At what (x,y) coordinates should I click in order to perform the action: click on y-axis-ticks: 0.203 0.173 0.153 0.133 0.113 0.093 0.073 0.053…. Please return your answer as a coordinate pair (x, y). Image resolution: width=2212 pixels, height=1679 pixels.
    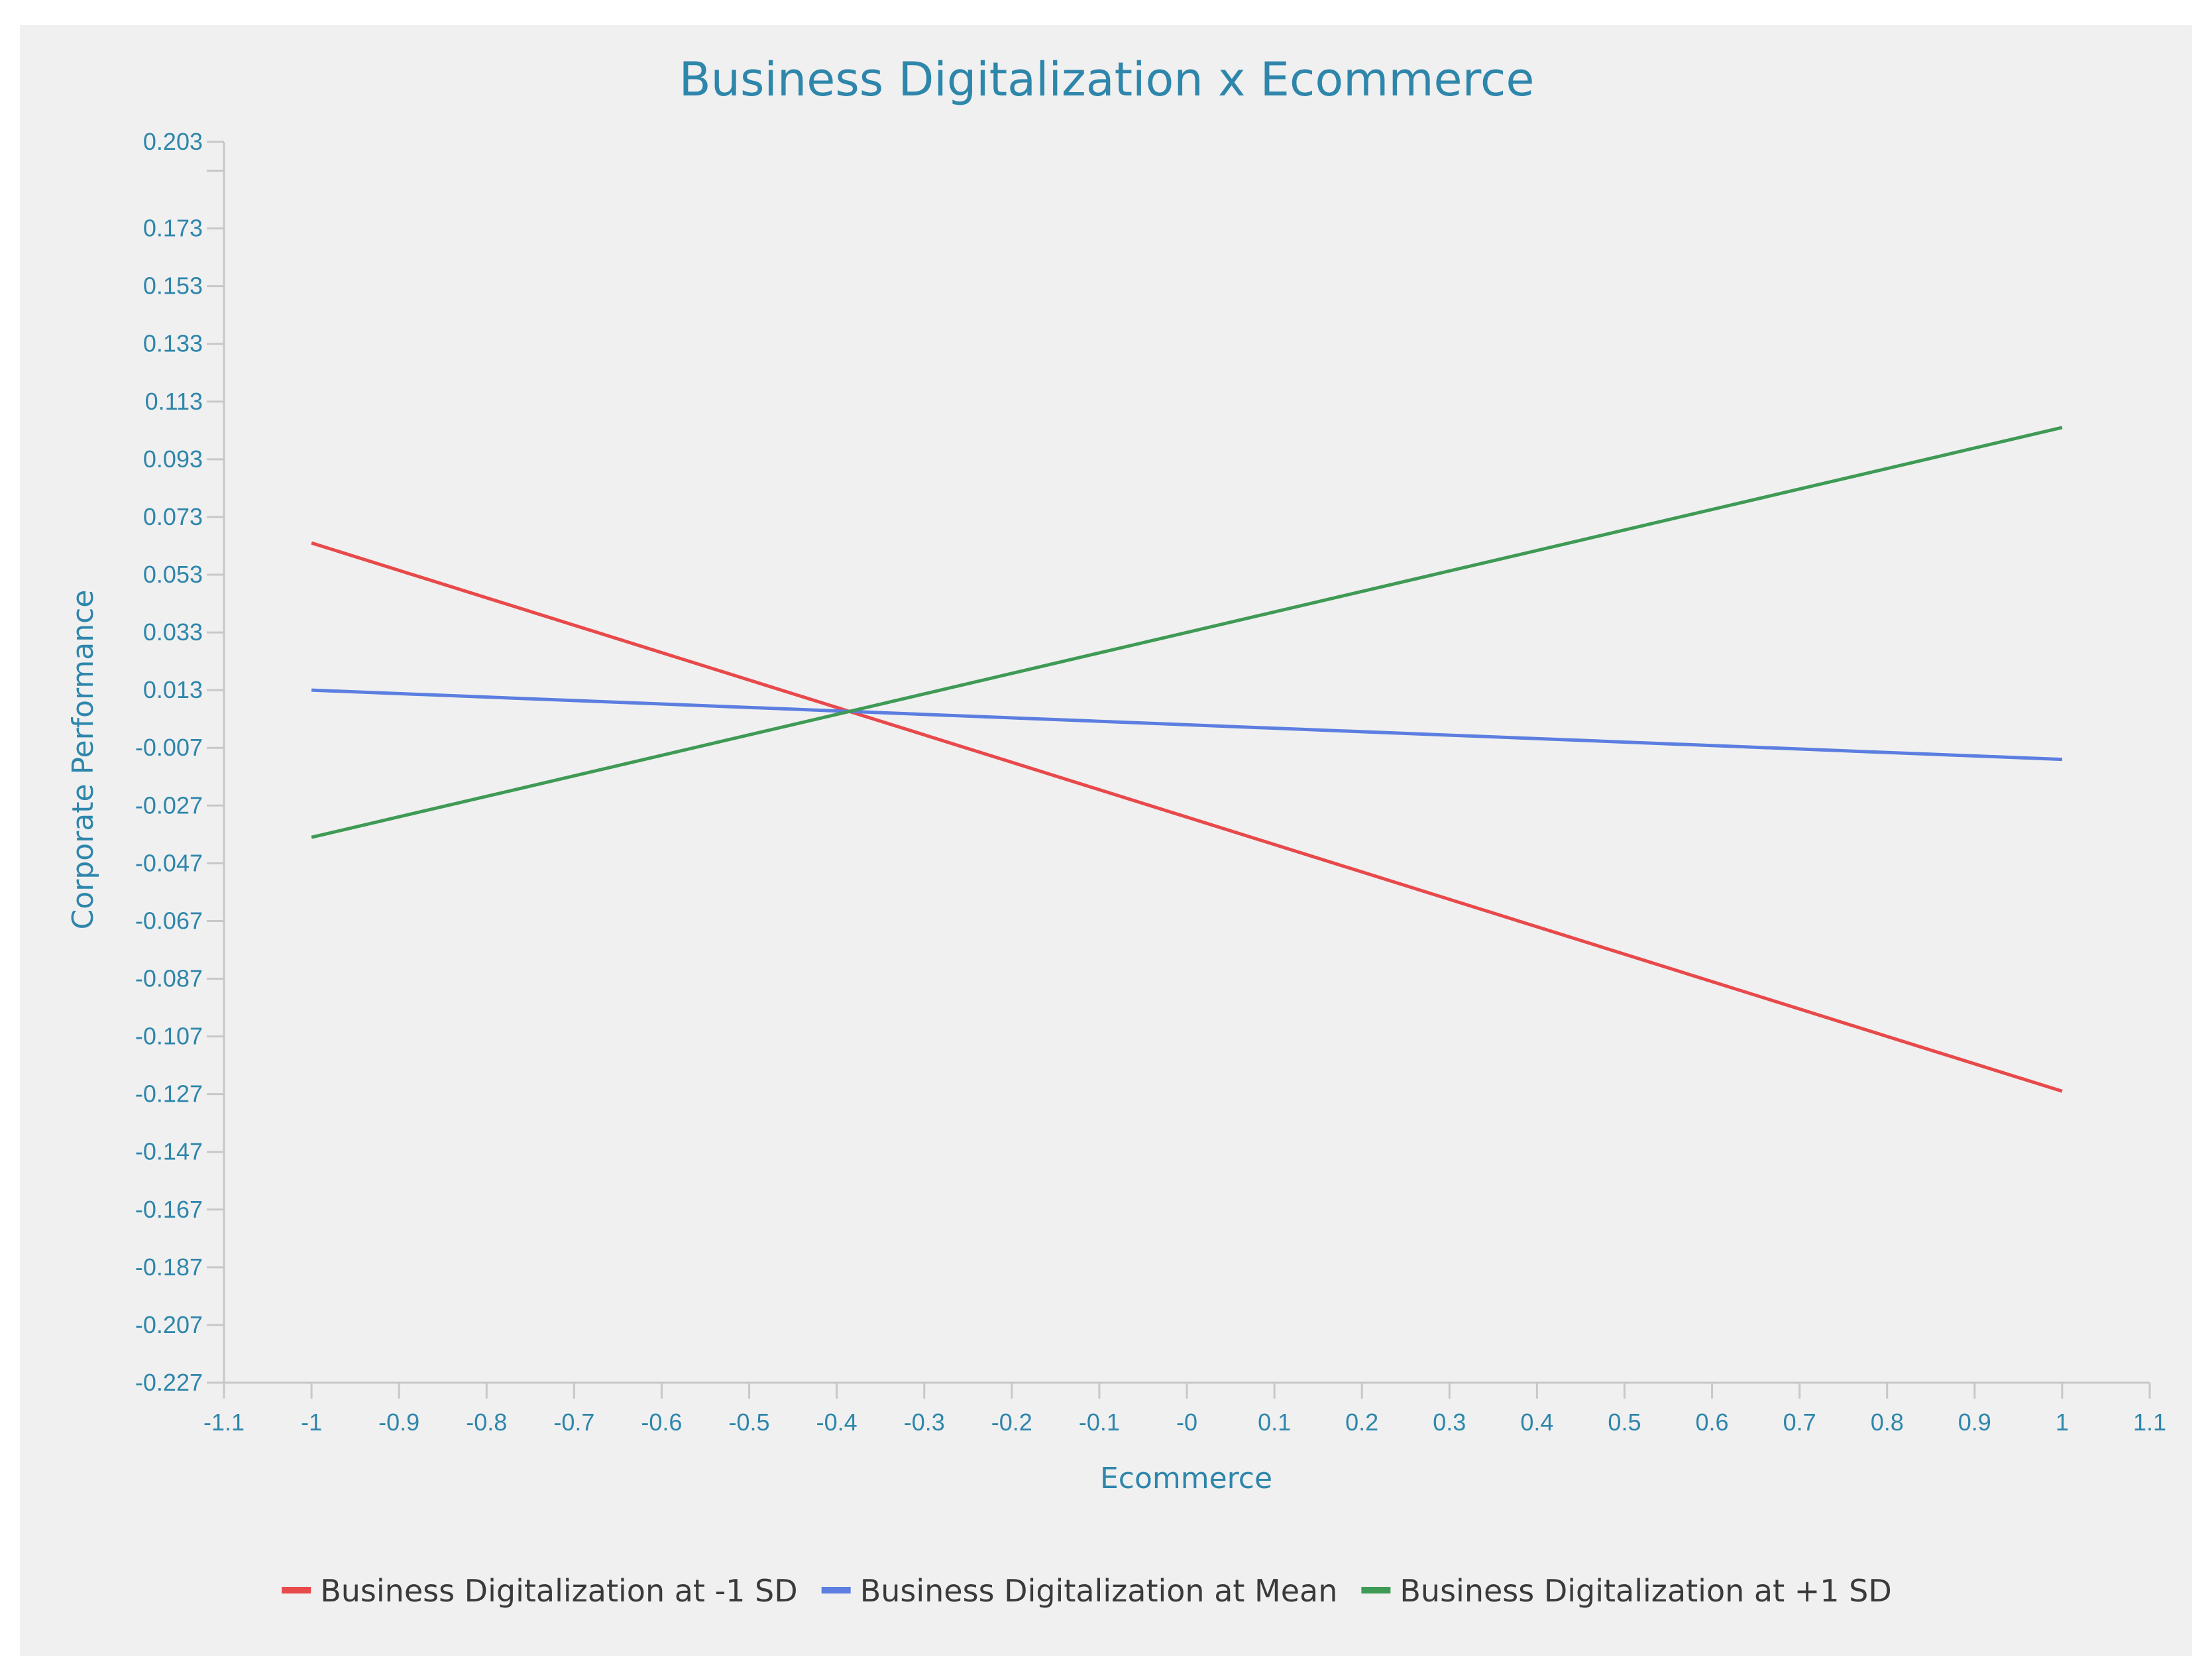
    Looking at the image, I should click on (180, 762).